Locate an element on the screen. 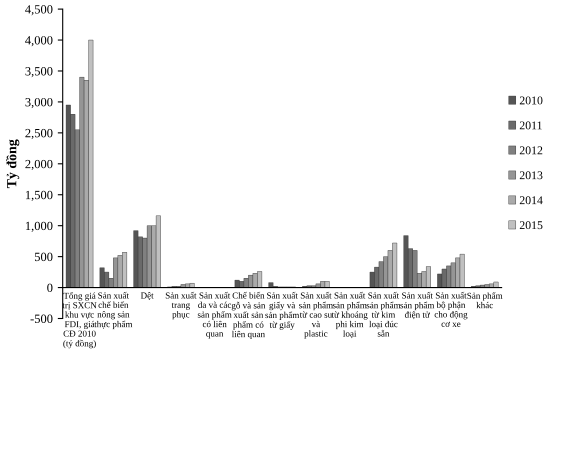 This screenshot has height=455, width=570. y-tick-label: -500 is located at coordinates (41, 318).